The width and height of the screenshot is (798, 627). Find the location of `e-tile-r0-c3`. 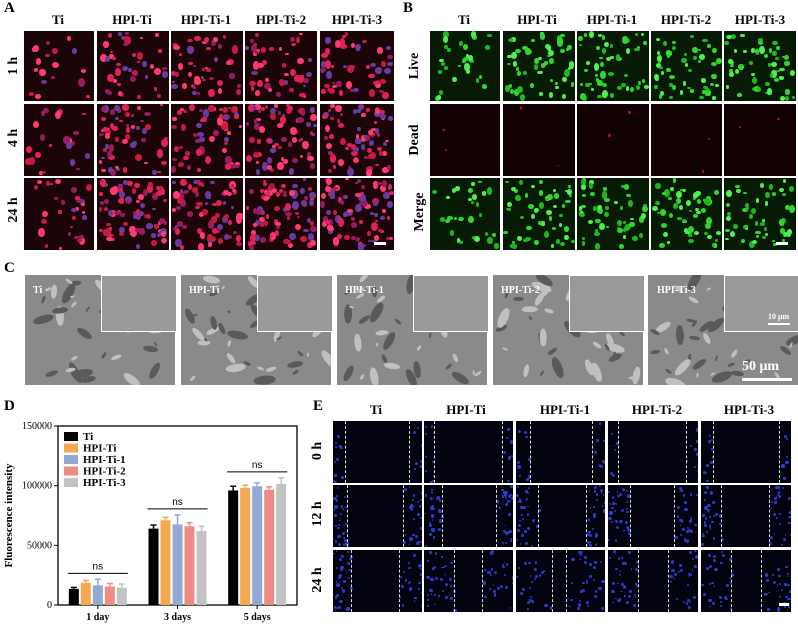

e-tile-r0-c3 is located at coordinates (653, 452).